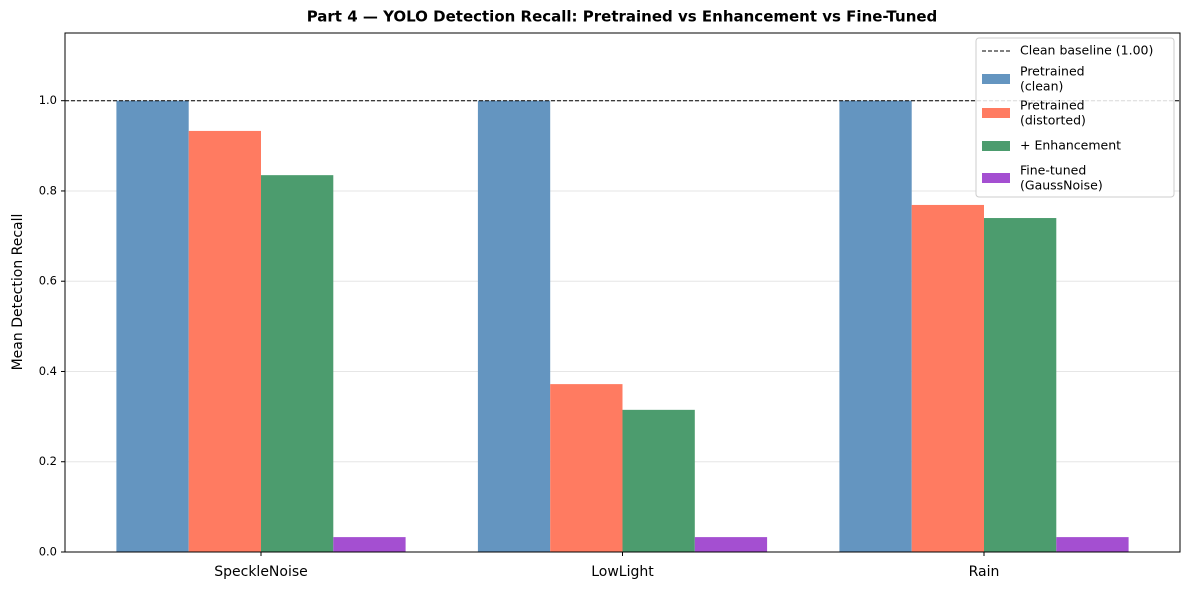 This screenshot has width=1189, height=594. What do you see at coordinates (1053, 112) in the screenshot?
I see `legend-label: Pretrained (distorted)` at bounding box center [1053, 112].